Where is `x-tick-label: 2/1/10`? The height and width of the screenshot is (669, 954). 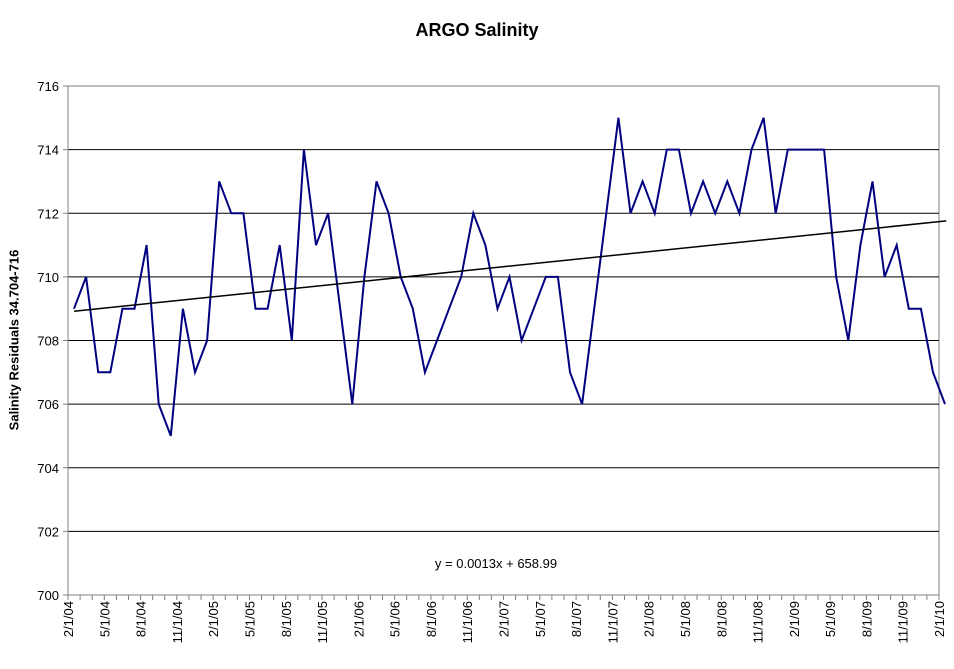 x-tick-label: 2/1/10 is located at coordinates (939, 619).